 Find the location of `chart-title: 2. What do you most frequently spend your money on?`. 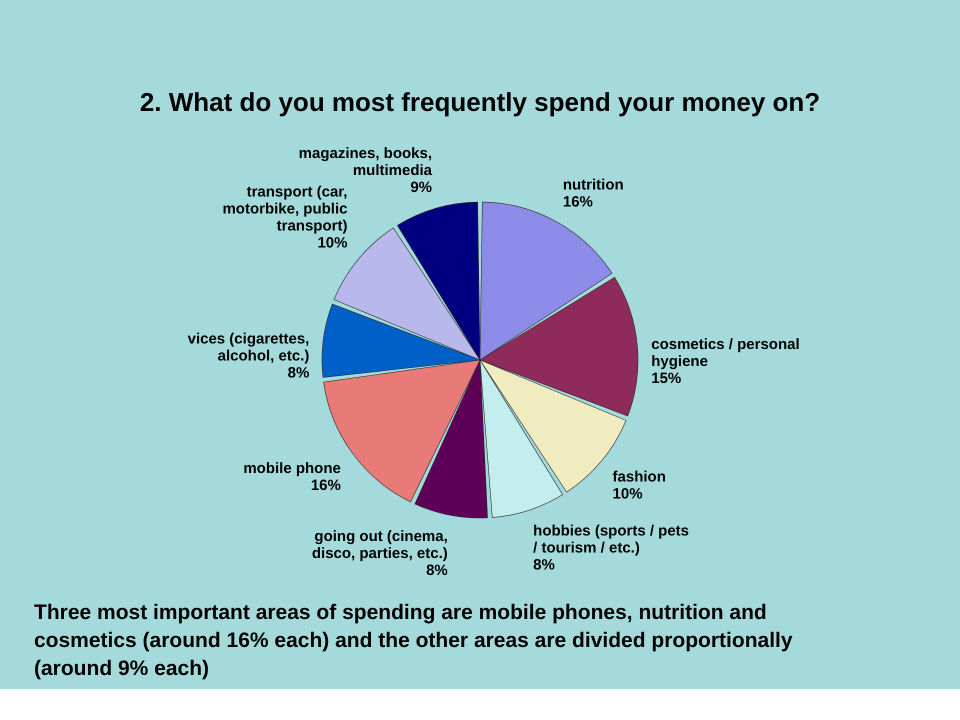

chart-title: 2. What do you most frequently spend your money on? is located at coordinates (480, 102).